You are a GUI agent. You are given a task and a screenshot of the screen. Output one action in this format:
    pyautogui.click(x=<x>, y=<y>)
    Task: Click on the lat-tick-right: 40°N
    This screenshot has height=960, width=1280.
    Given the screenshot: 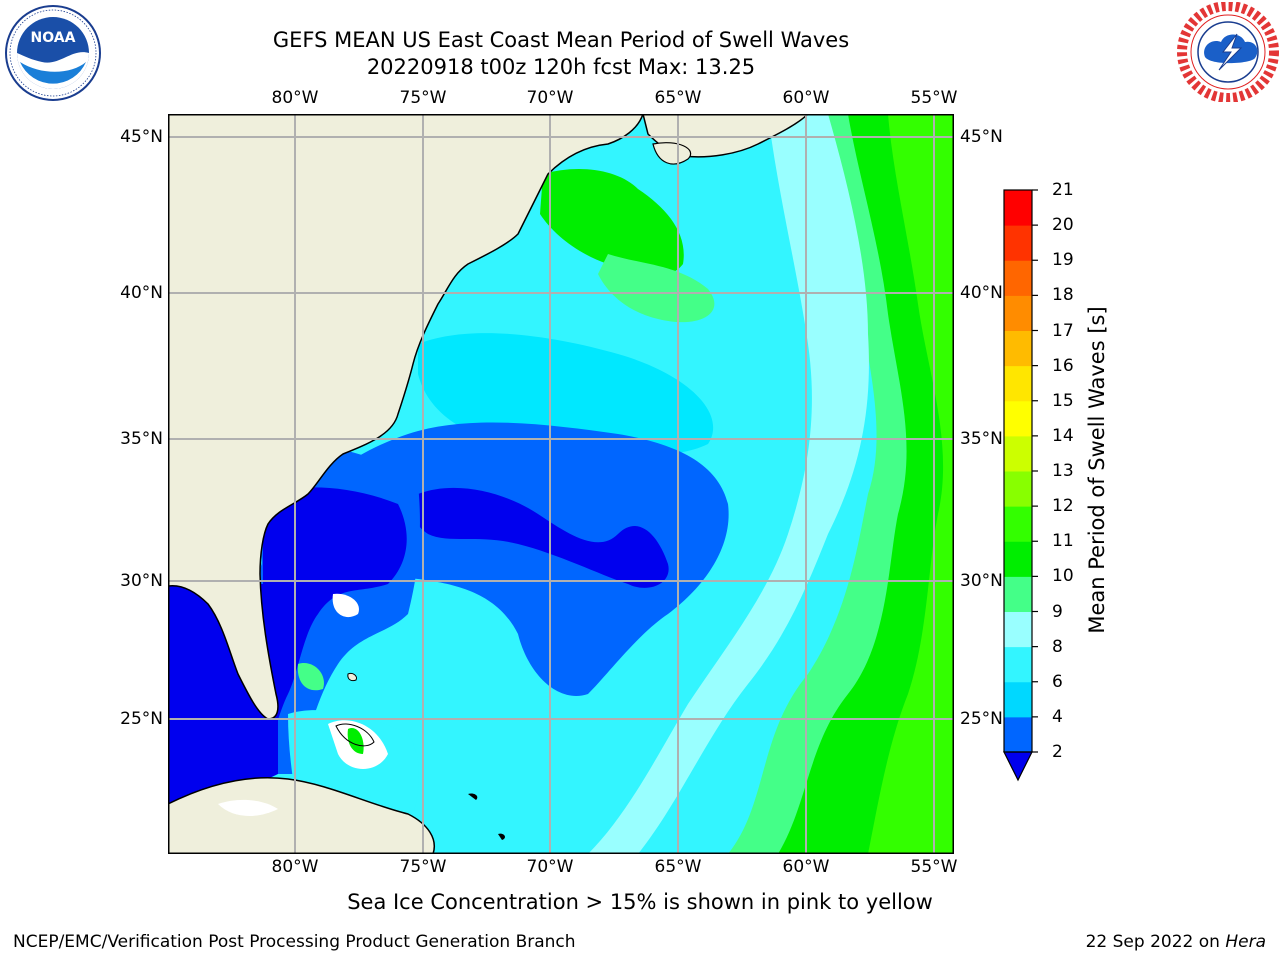 What is the action you would take?
    pyautogui.click(x=981, y=293)
    